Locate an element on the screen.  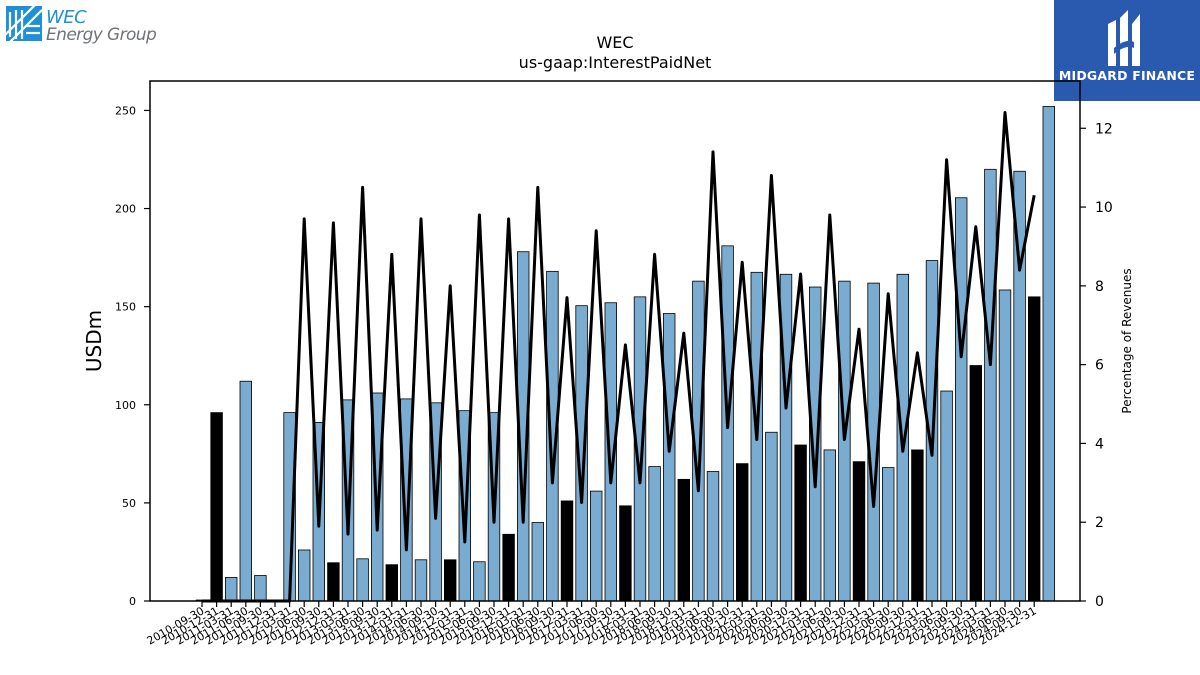
y-tick-label: 150 is located at coordinates (125, 307).